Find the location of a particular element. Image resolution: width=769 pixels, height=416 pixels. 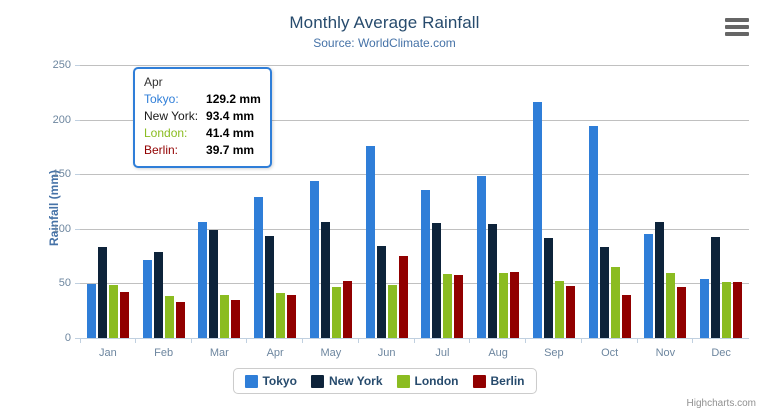

tooltip-row: New York: 93.4 mm is located at coordinates (202, 116).